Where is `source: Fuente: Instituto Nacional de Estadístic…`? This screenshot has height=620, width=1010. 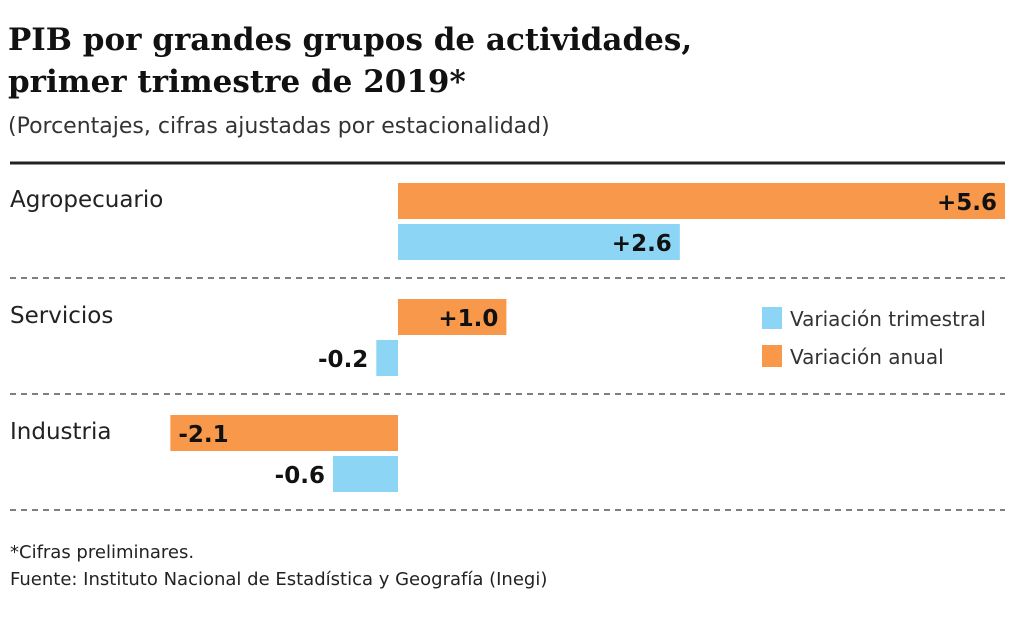 source: Fuente: Instituto Nacional de Estadístic… is located at coordinates (278, 579).